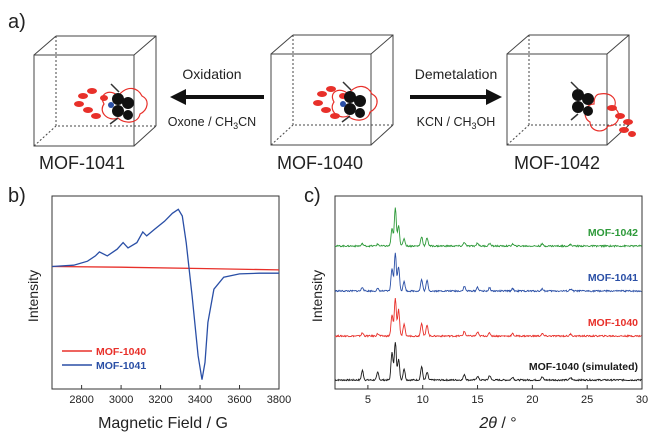  What do you see at coordinates (456, 97) in the screenshot?
I see `demetalation-arrow` at bounding box center [456, 97].